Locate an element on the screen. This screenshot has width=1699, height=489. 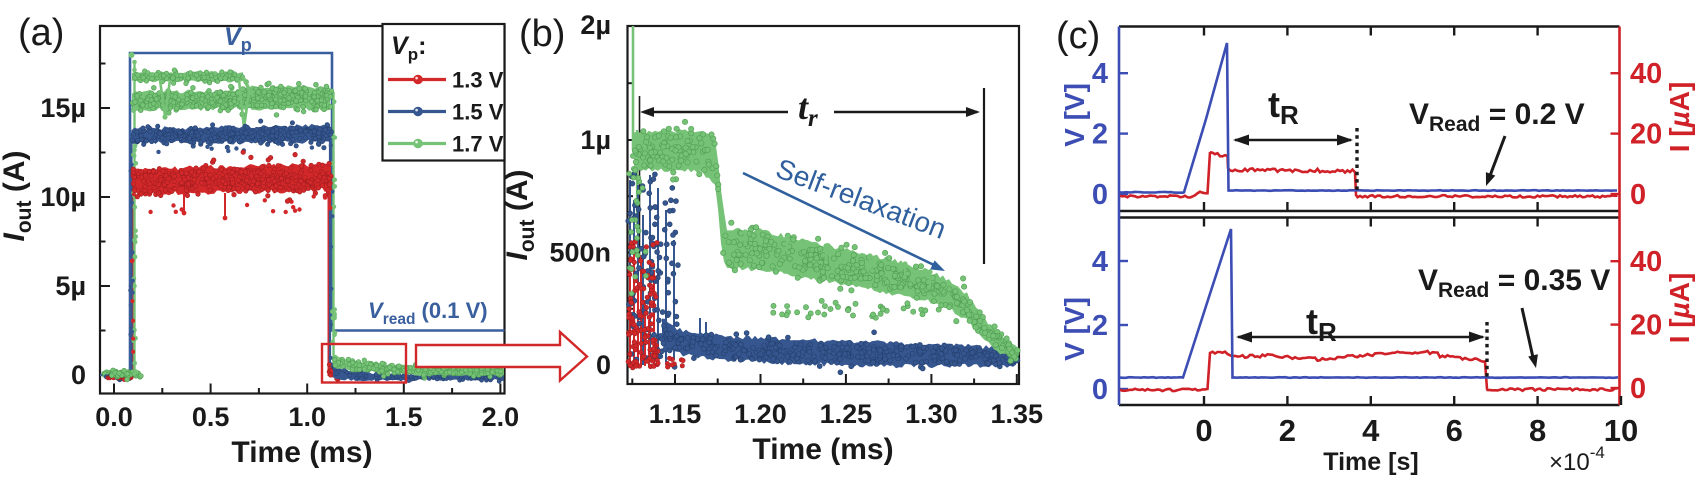
svg-text: (c) is located at coordinates (1078, 36).